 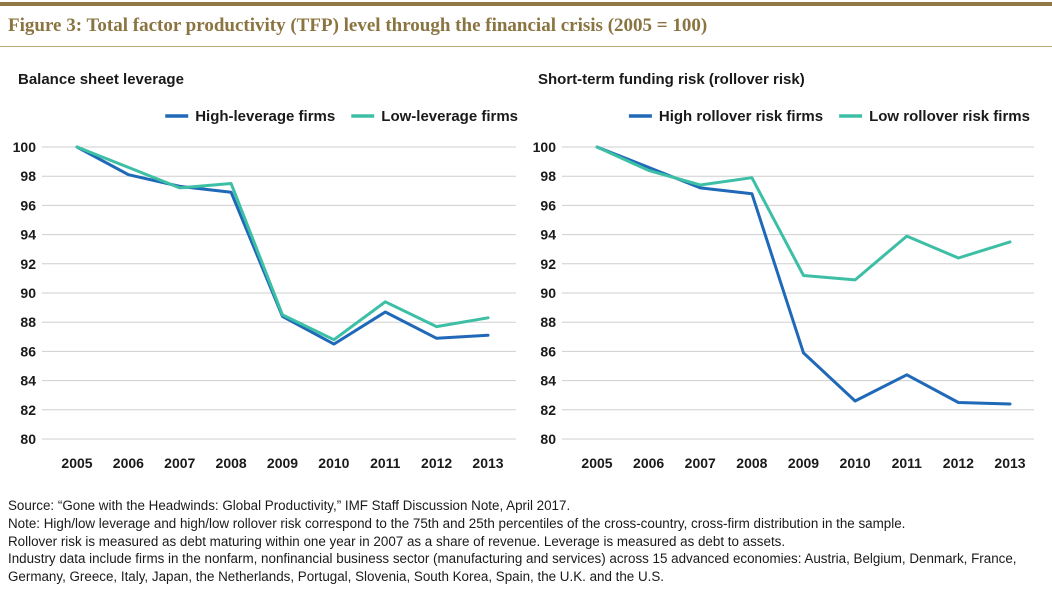 What do you see at coordinates (449, 116) in the screenshot?
I see `legend-label: Low-leverage firms` at bounding box center [449, 116].